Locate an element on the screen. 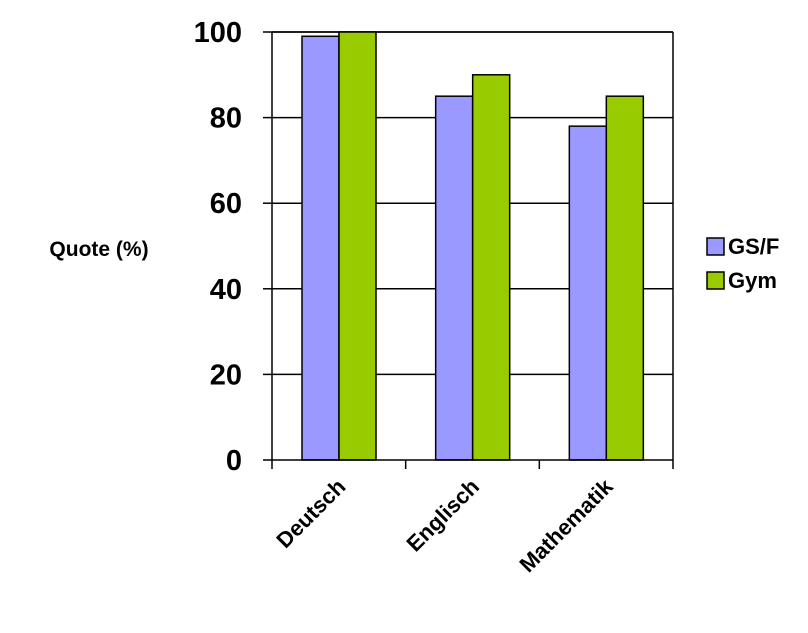 This screenshot has height=633, width=808. legend-swatch-gym is located at coordinates (715, 280).